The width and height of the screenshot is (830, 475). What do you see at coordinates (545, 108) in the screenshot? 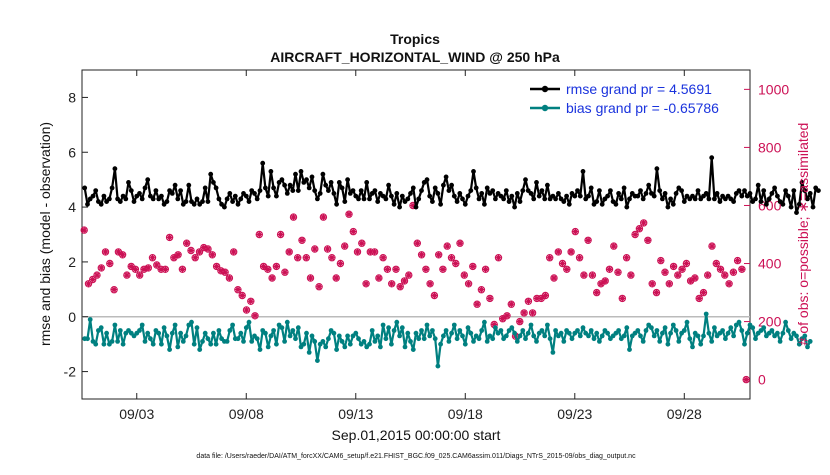
I see `legend-bias-marker` at bounding box center [545, 108].